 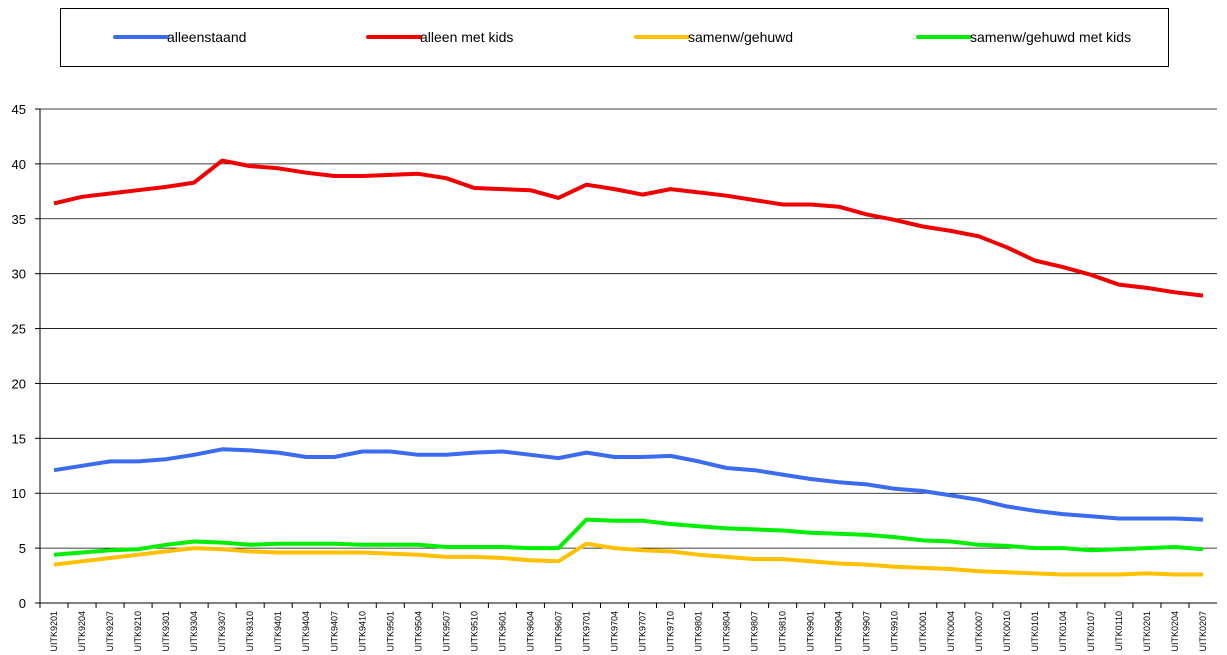 I want to click on x-tick-label: UITK0107, so click(x=1091, y=631).